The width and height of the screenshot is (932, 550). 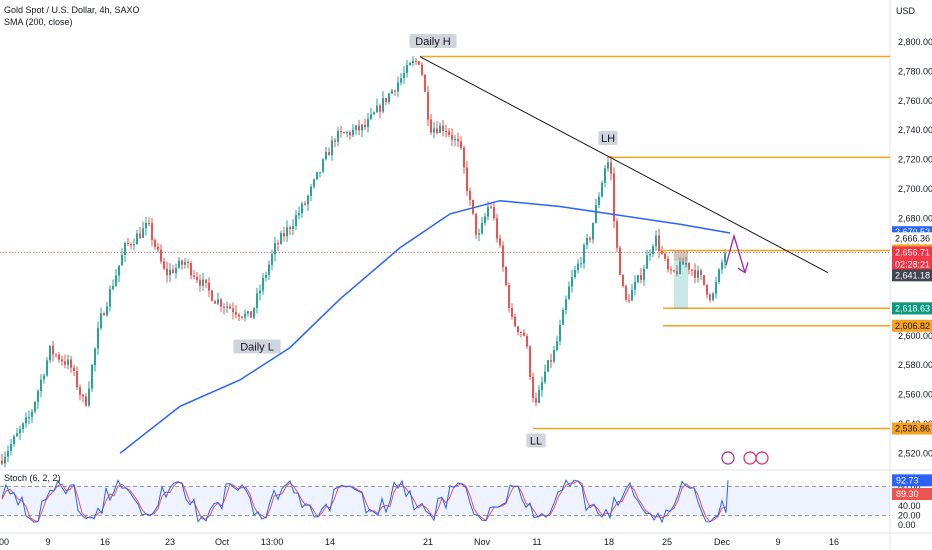 I want to click on x-tick-label: 23, so click(x=170, y=542).